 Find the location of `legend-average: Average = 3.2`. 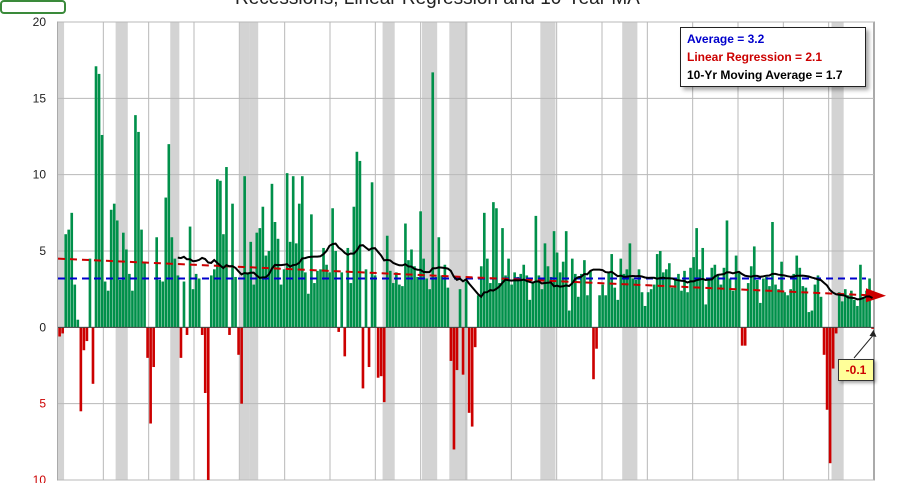

legend-average: Average = 3.2 is located at coordinates (726, 39).